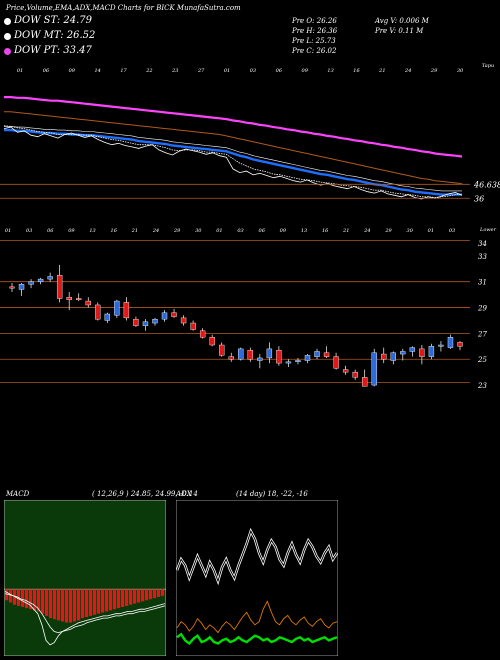 This screenshot has height=660, width=500. Describe the element at coordinates (262, 231) in the screenshot. I see `price-x-tick: 06` at that location.